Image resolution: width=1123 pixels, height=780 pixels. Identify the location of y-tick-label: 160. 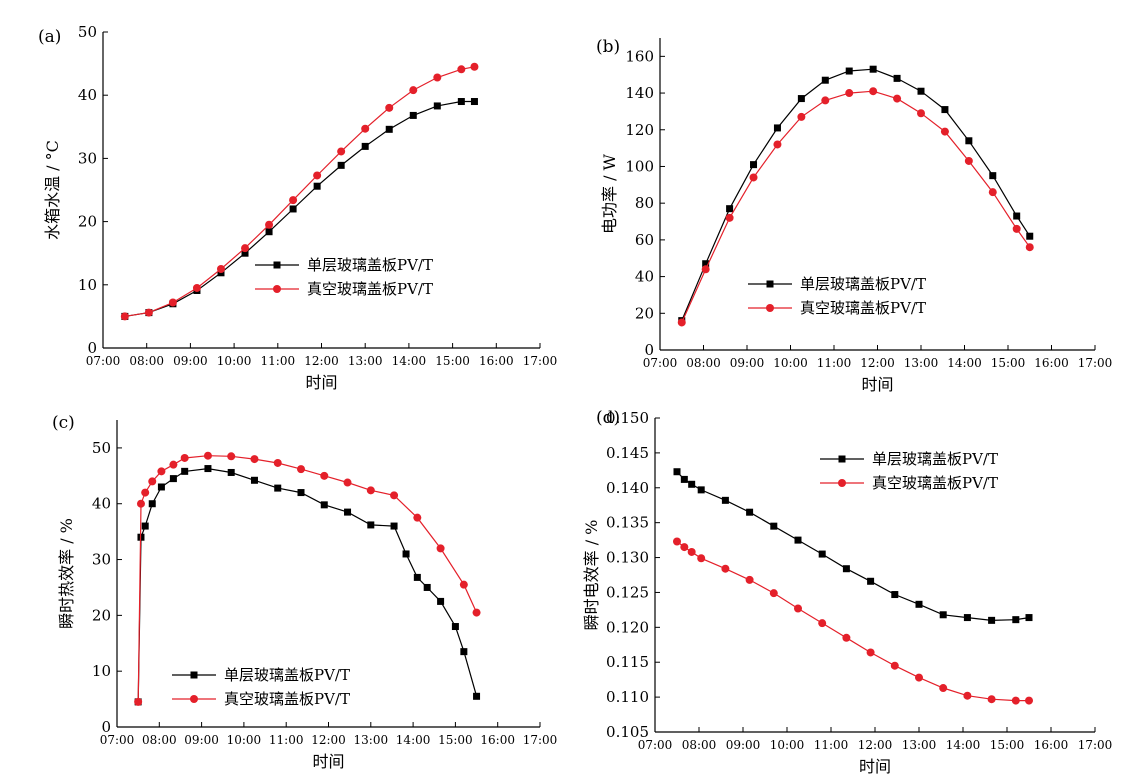
(639, 56).